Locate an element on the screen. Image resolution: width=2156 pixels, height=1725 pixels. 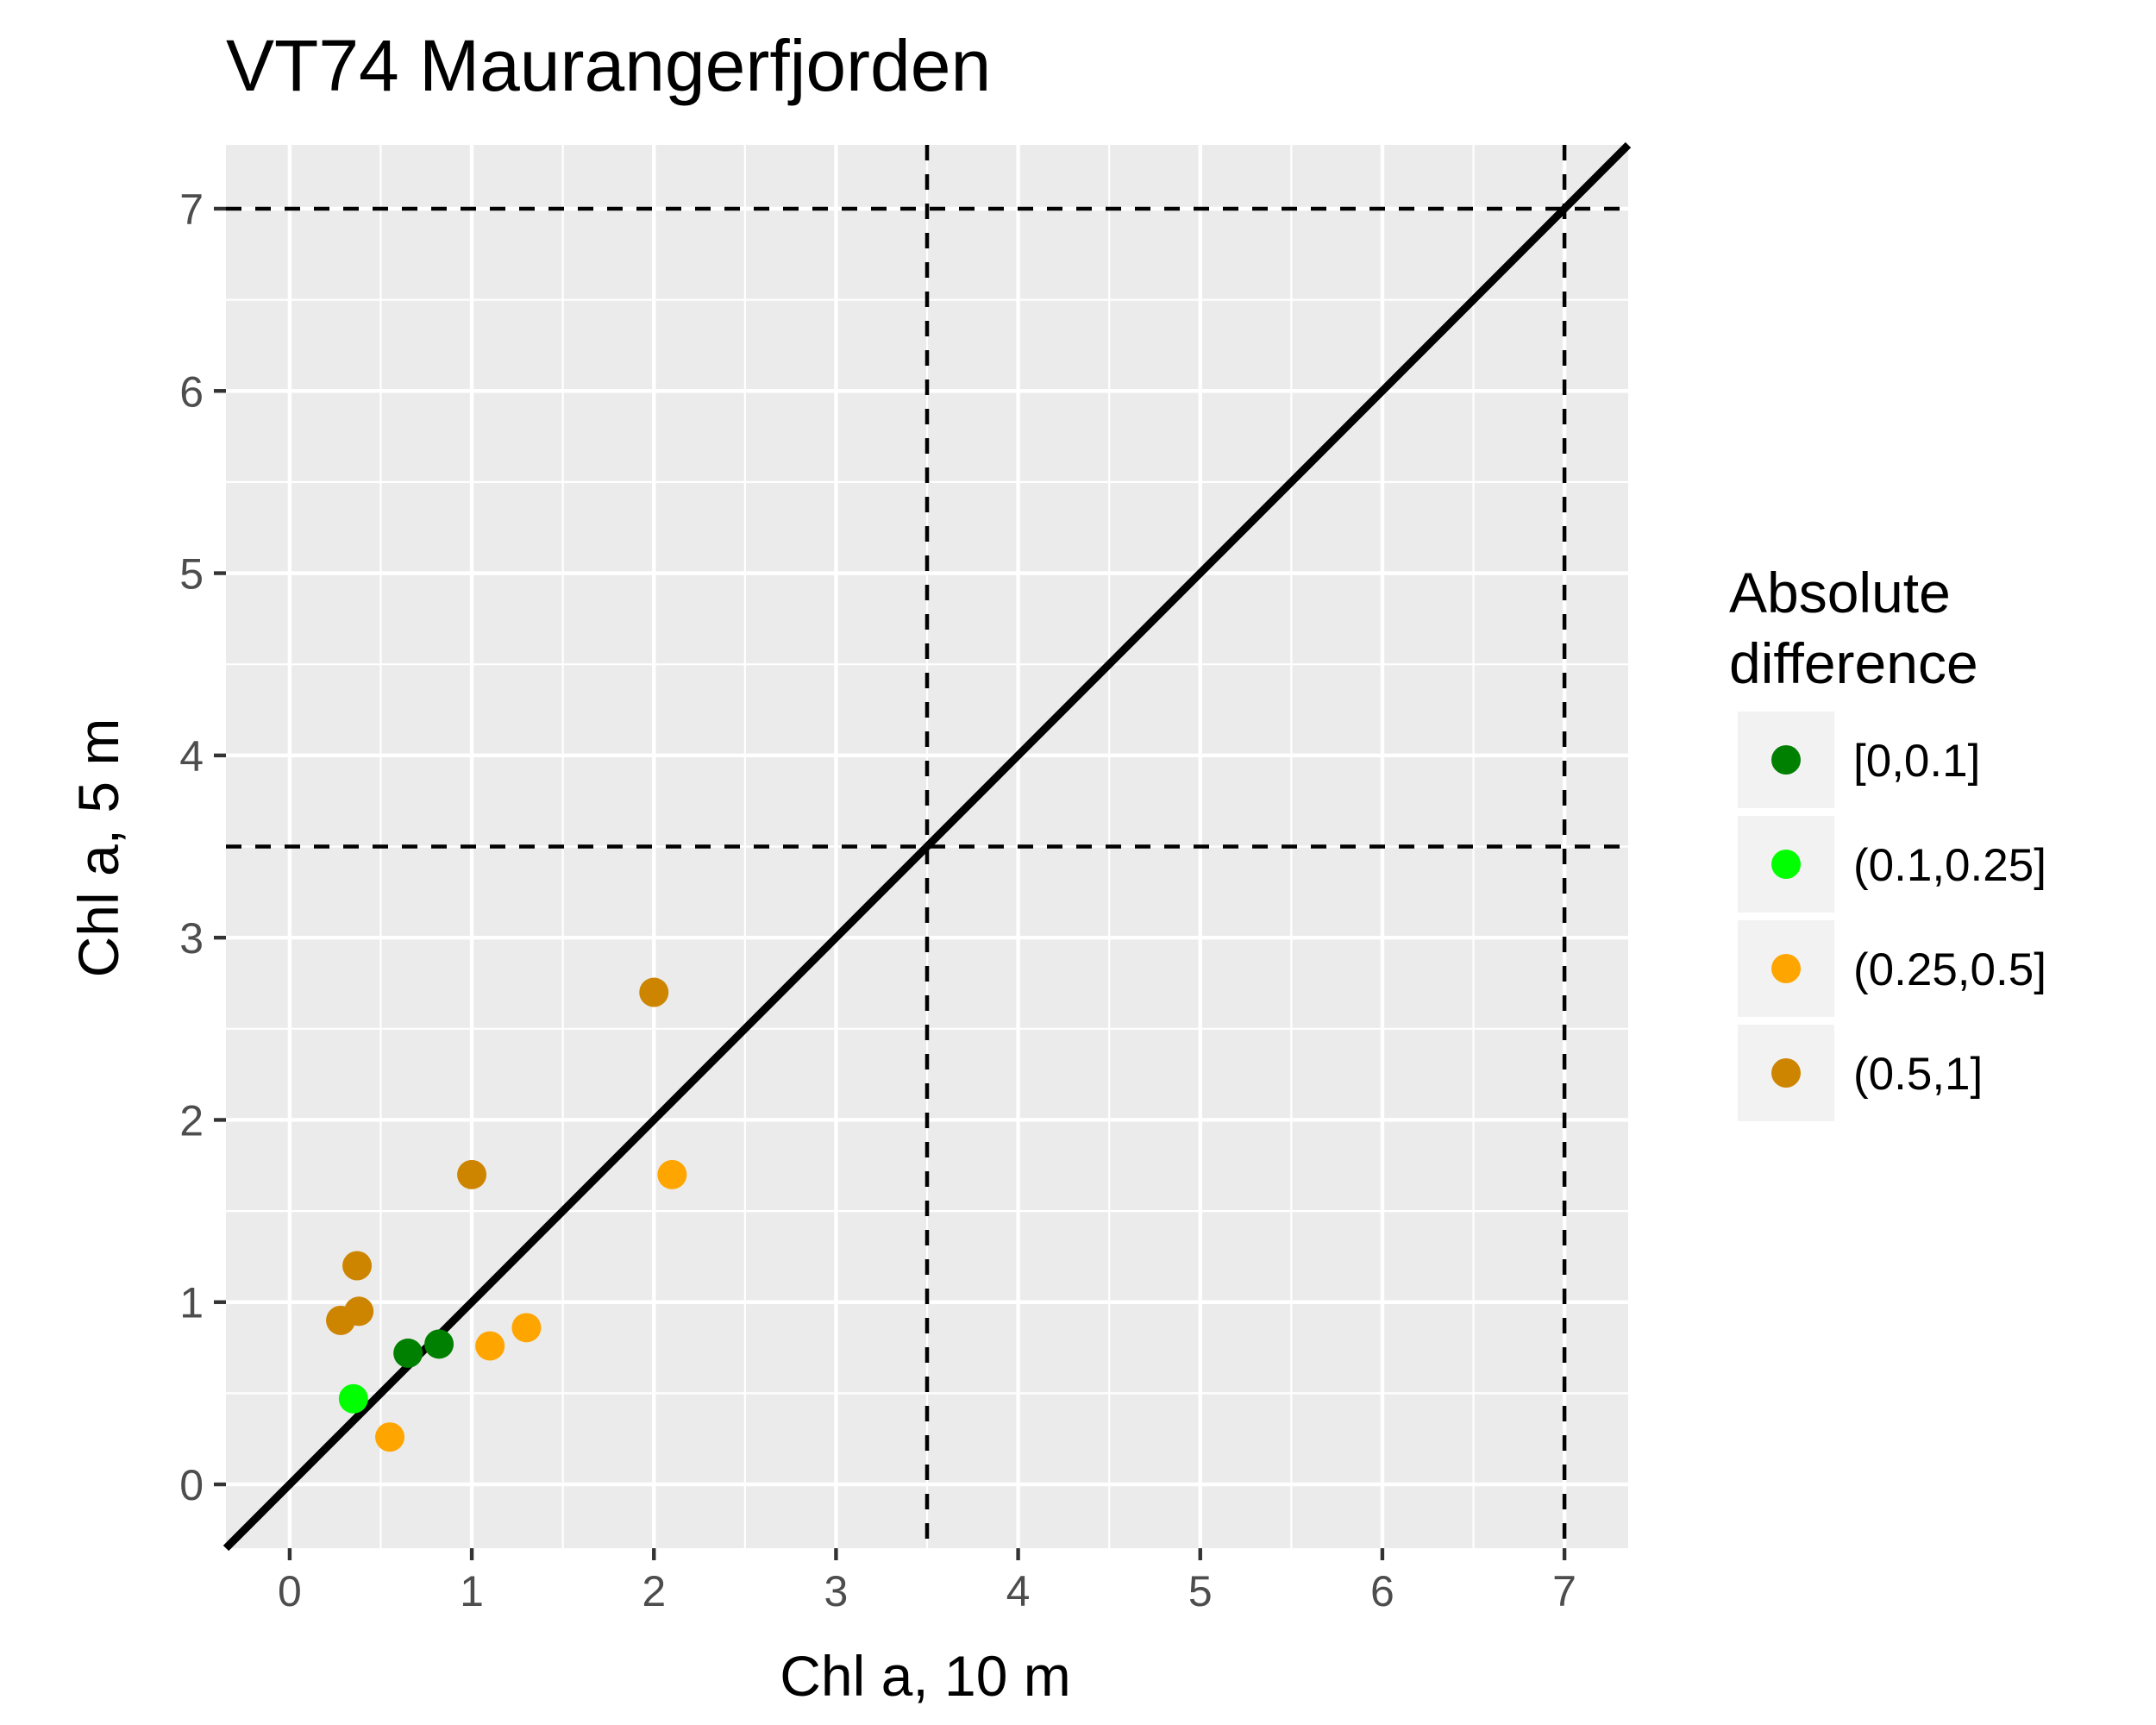
y-tick-label: 4 is located at coordinates (191, 757).